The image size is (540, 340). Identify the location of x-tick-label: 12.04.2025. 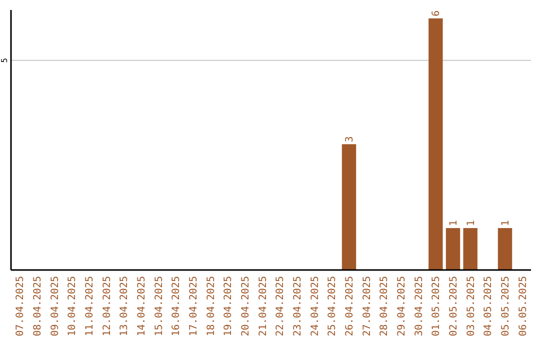
(107, 306).